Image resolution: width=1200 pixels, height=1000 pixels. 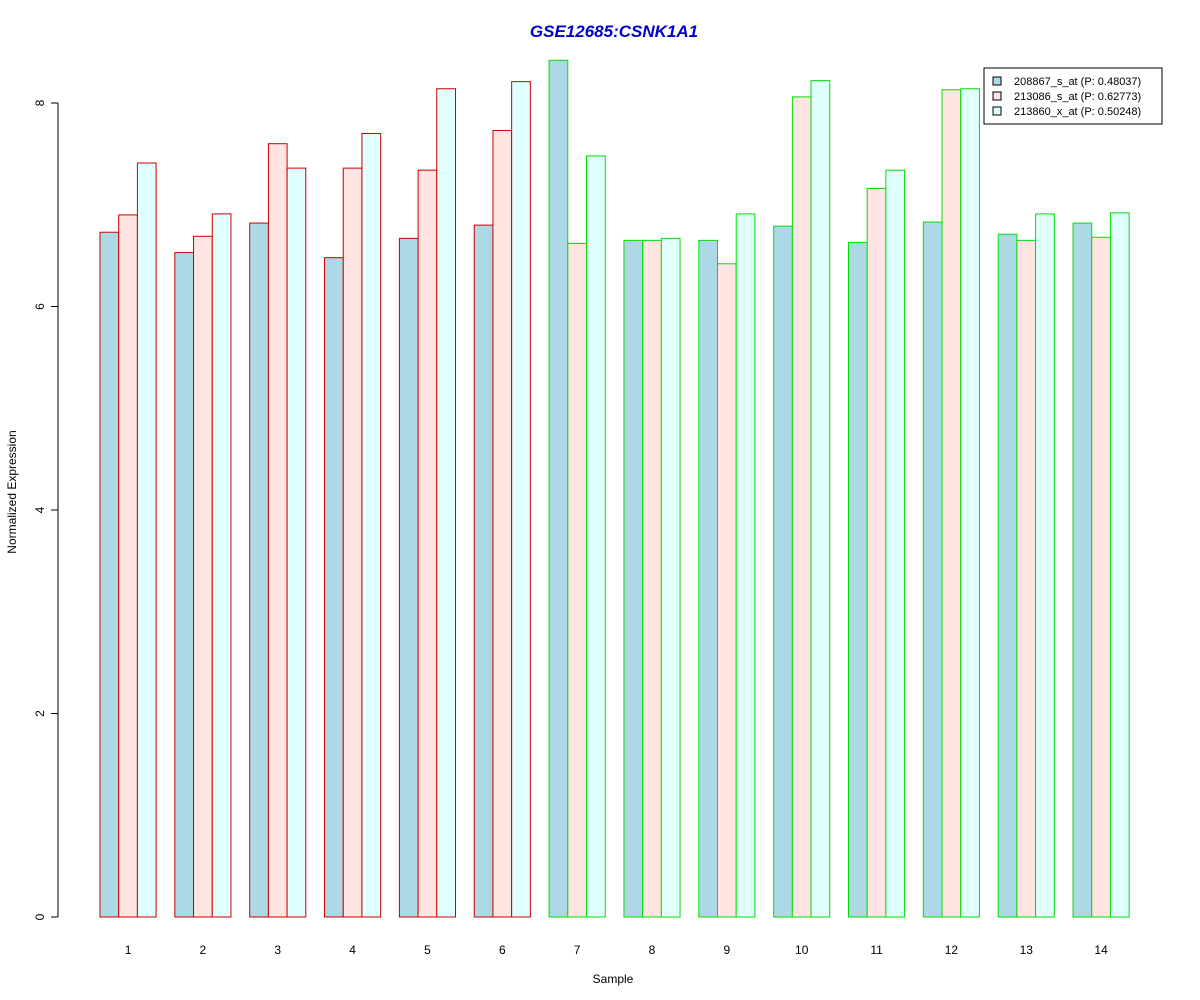 I want to click on x-tick-label: 13, so click(x=1027, y=950).